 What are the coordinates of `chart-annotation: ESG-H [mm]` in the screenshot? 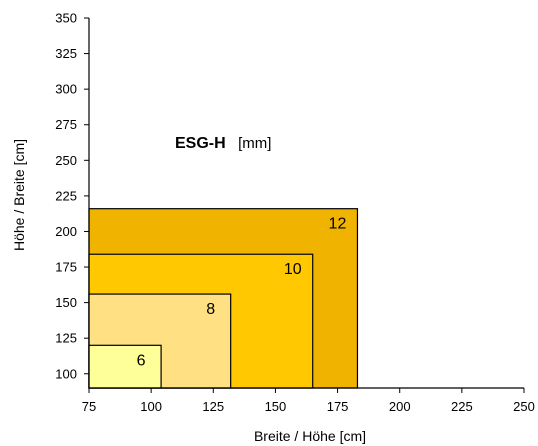 It's located at (223, 143).